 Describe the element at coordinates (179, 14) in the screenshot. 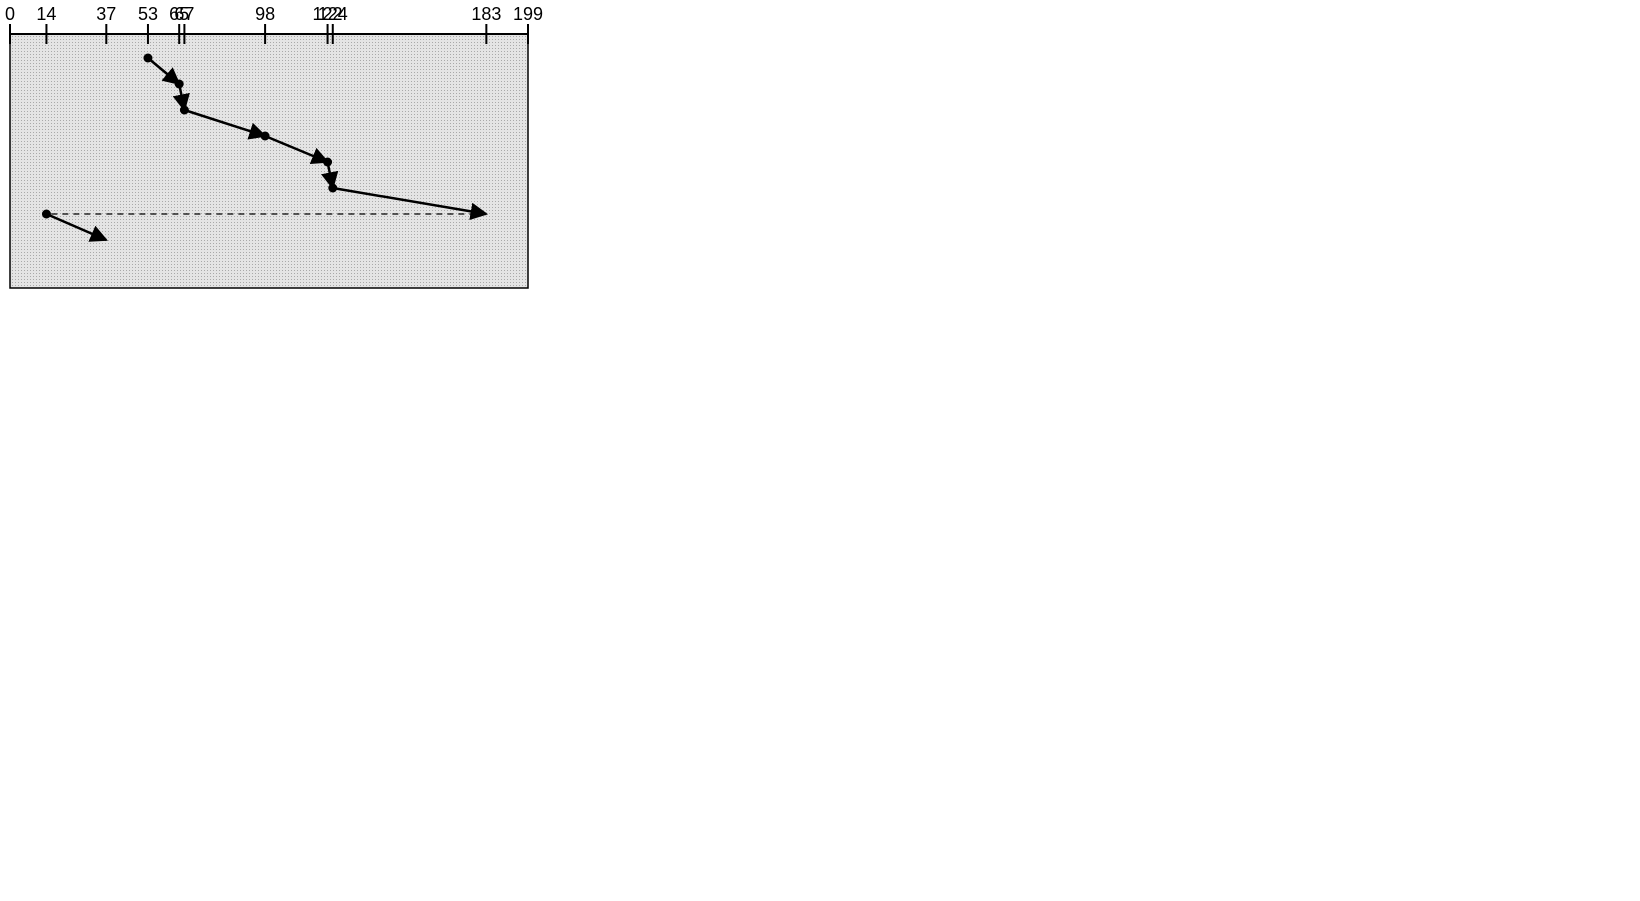

I see `tick-label-65: 65` at that location.